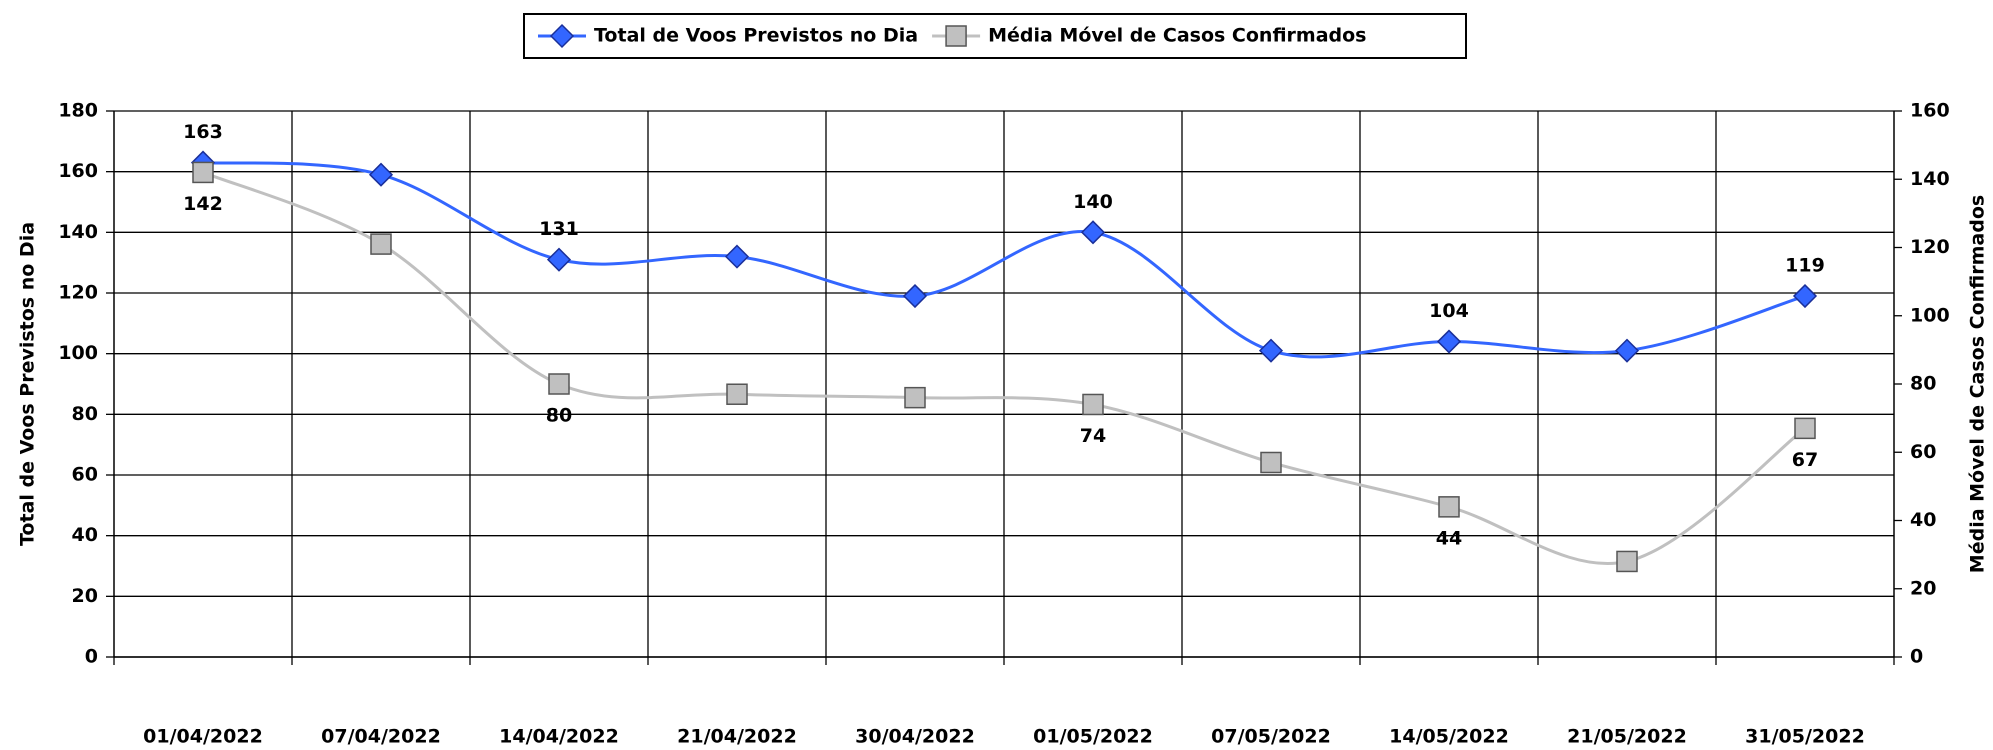  What do you see at coordinates (1805, 266) in the screenshot?
I see `data-label: 119` at bounding box center [1805, 266].